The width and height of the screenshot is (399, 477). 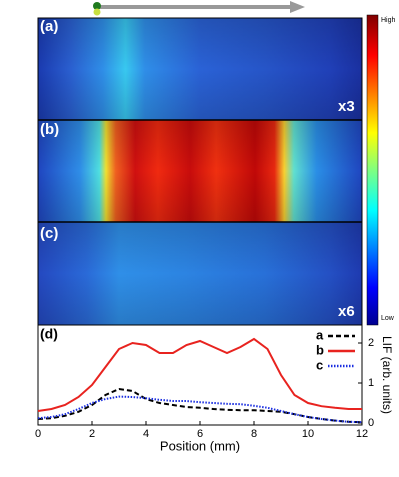 I want to click on colorbar, so click(x=372, y=170).